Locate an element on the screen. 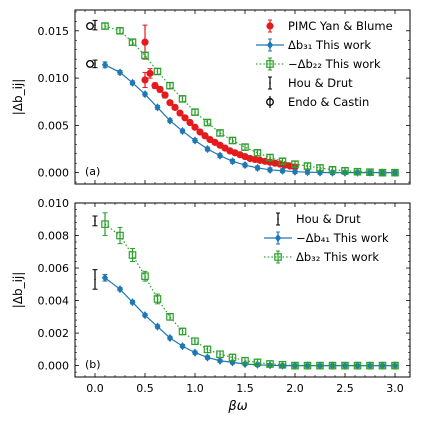 The image size is (432, 432). y-tick-label: 0.004 is located at coordinates (54, 301).